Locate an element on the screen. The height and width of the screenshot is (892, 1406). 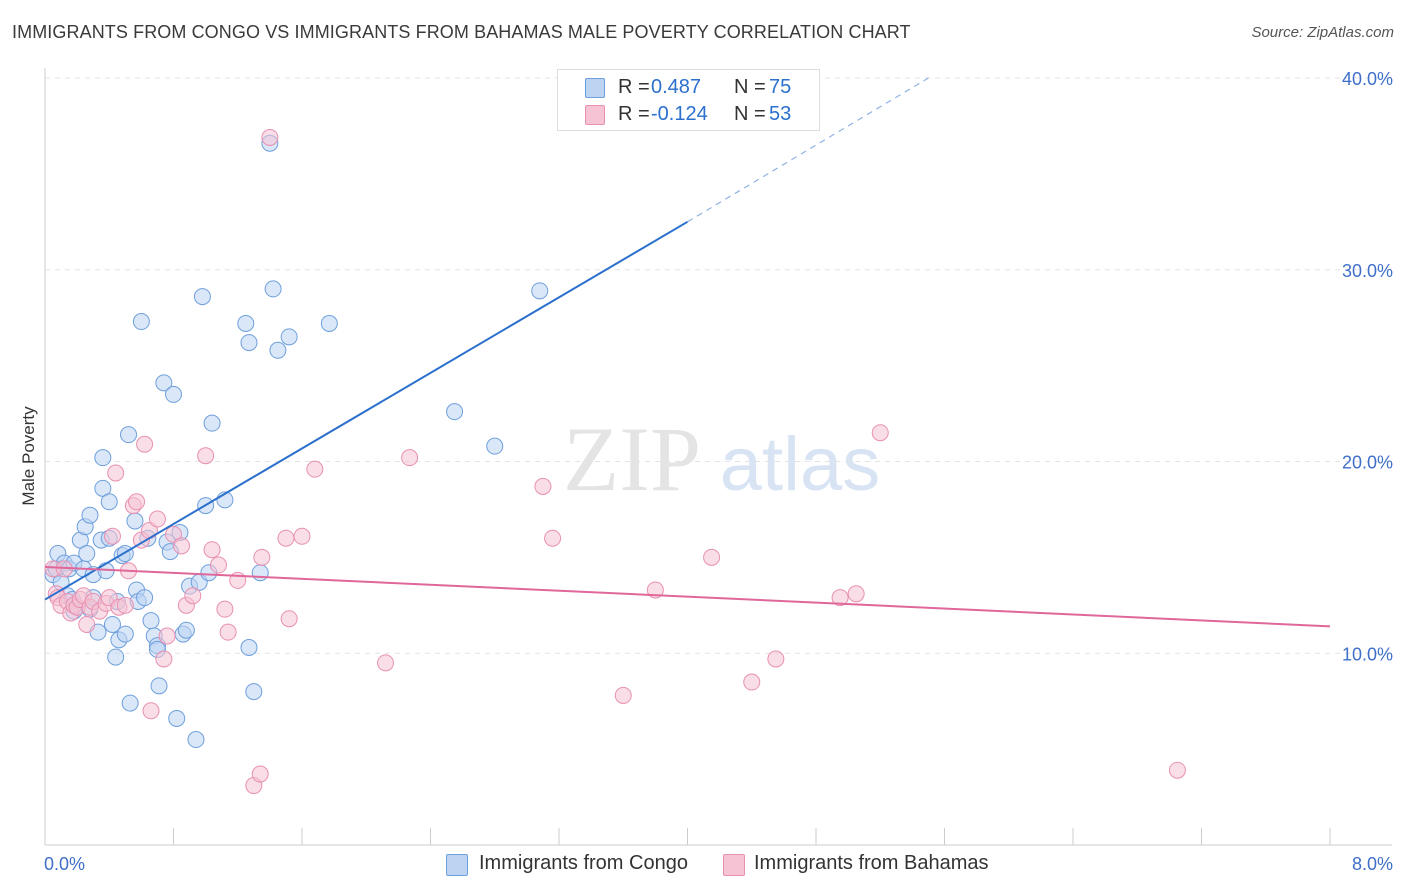
legend-row-congo: R = 0.487 N = 75 is located at coordinates (688, 88).